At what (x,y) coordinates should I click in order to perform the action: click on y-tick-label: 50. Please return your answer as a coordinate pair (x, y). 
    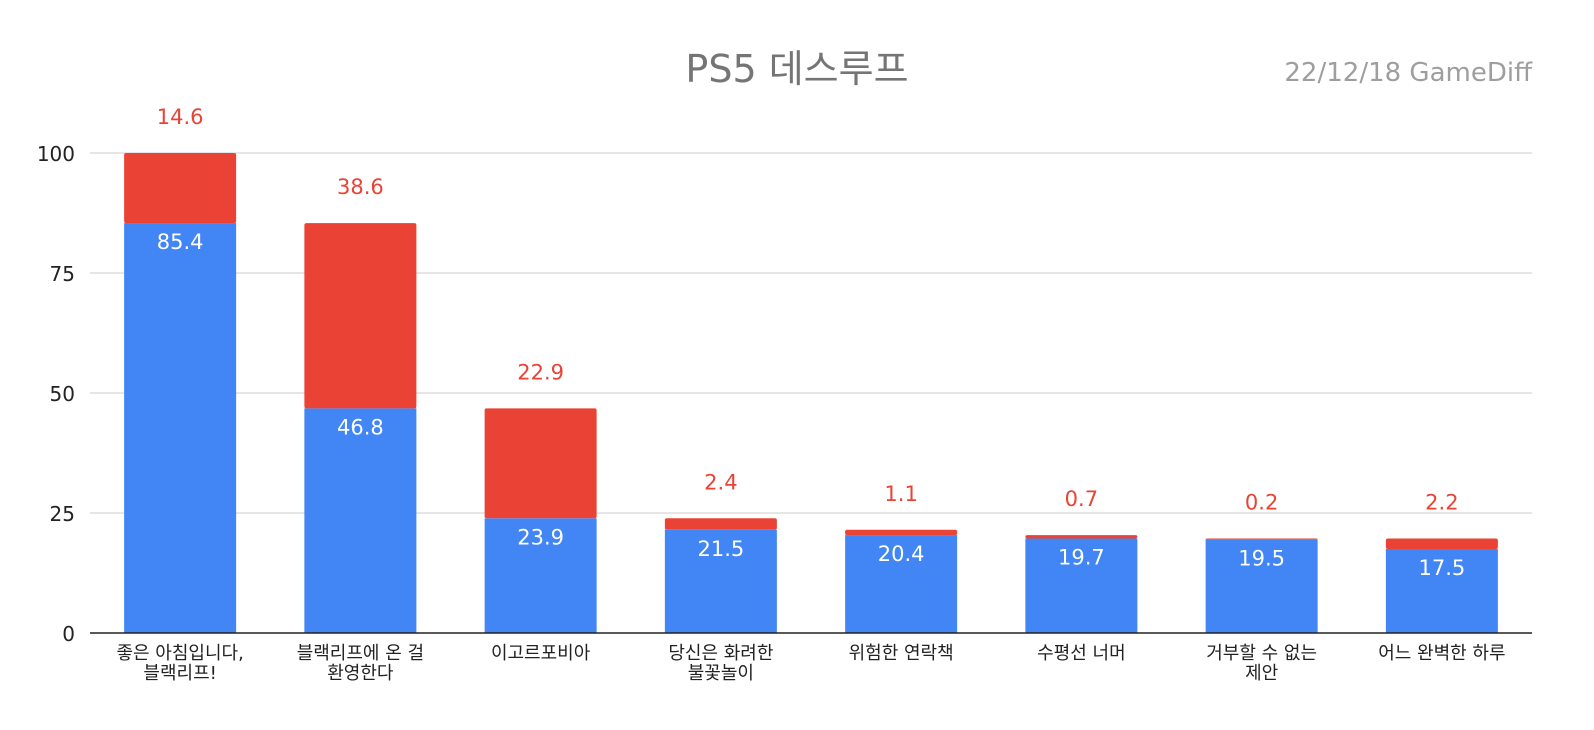
    Looking at the image, I should click on (62, 394).